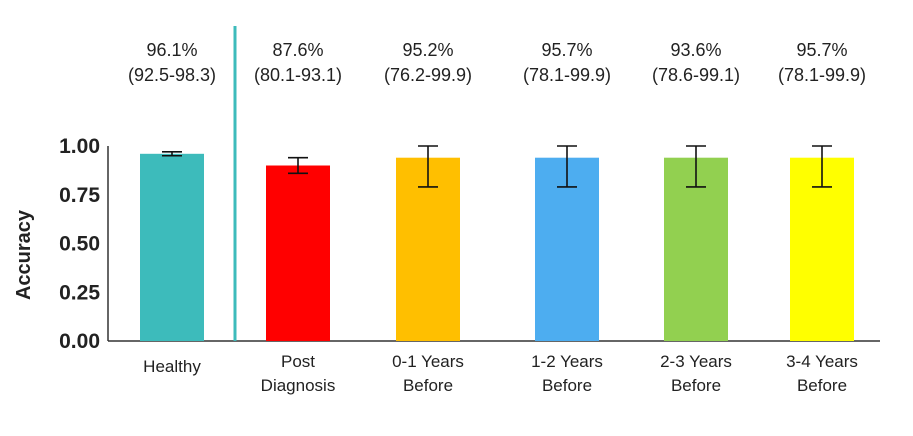 This screenshot has height=436, width=913. Describe the element at coordinates (171, 50) in the screenshot. I see `accuracy-percent-label: 96.1%` at that location.